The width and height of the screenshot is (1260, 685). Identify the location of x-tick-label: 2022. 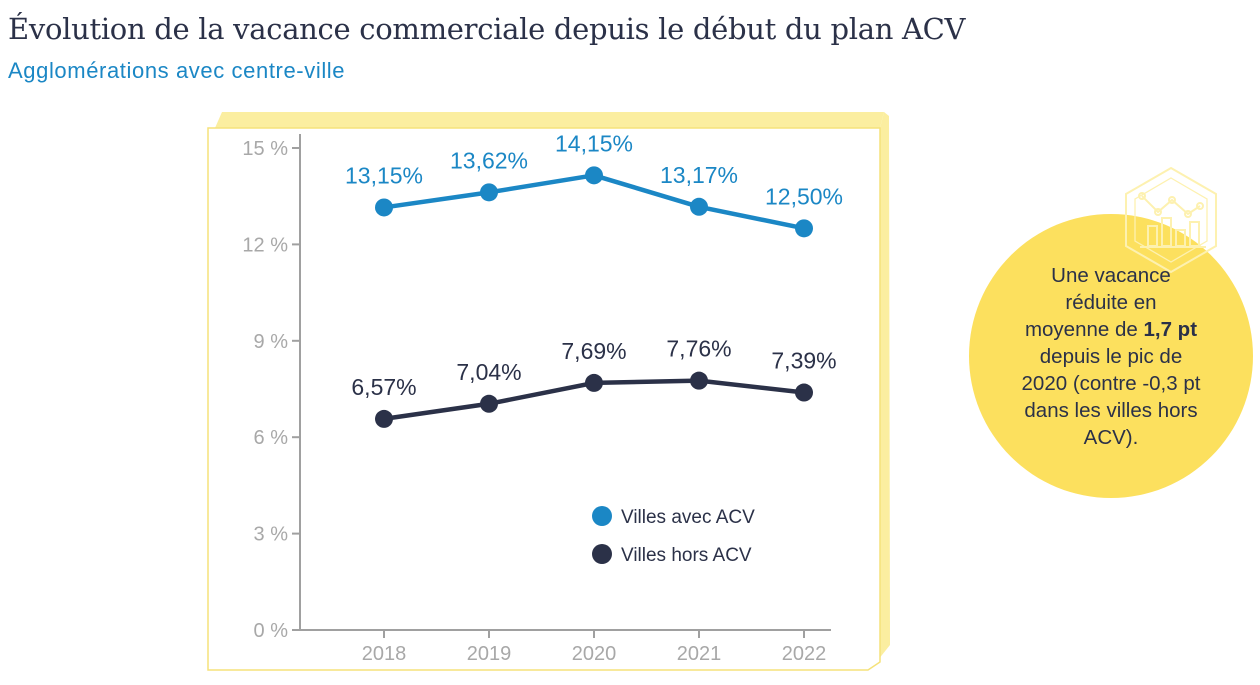
(804, 654).